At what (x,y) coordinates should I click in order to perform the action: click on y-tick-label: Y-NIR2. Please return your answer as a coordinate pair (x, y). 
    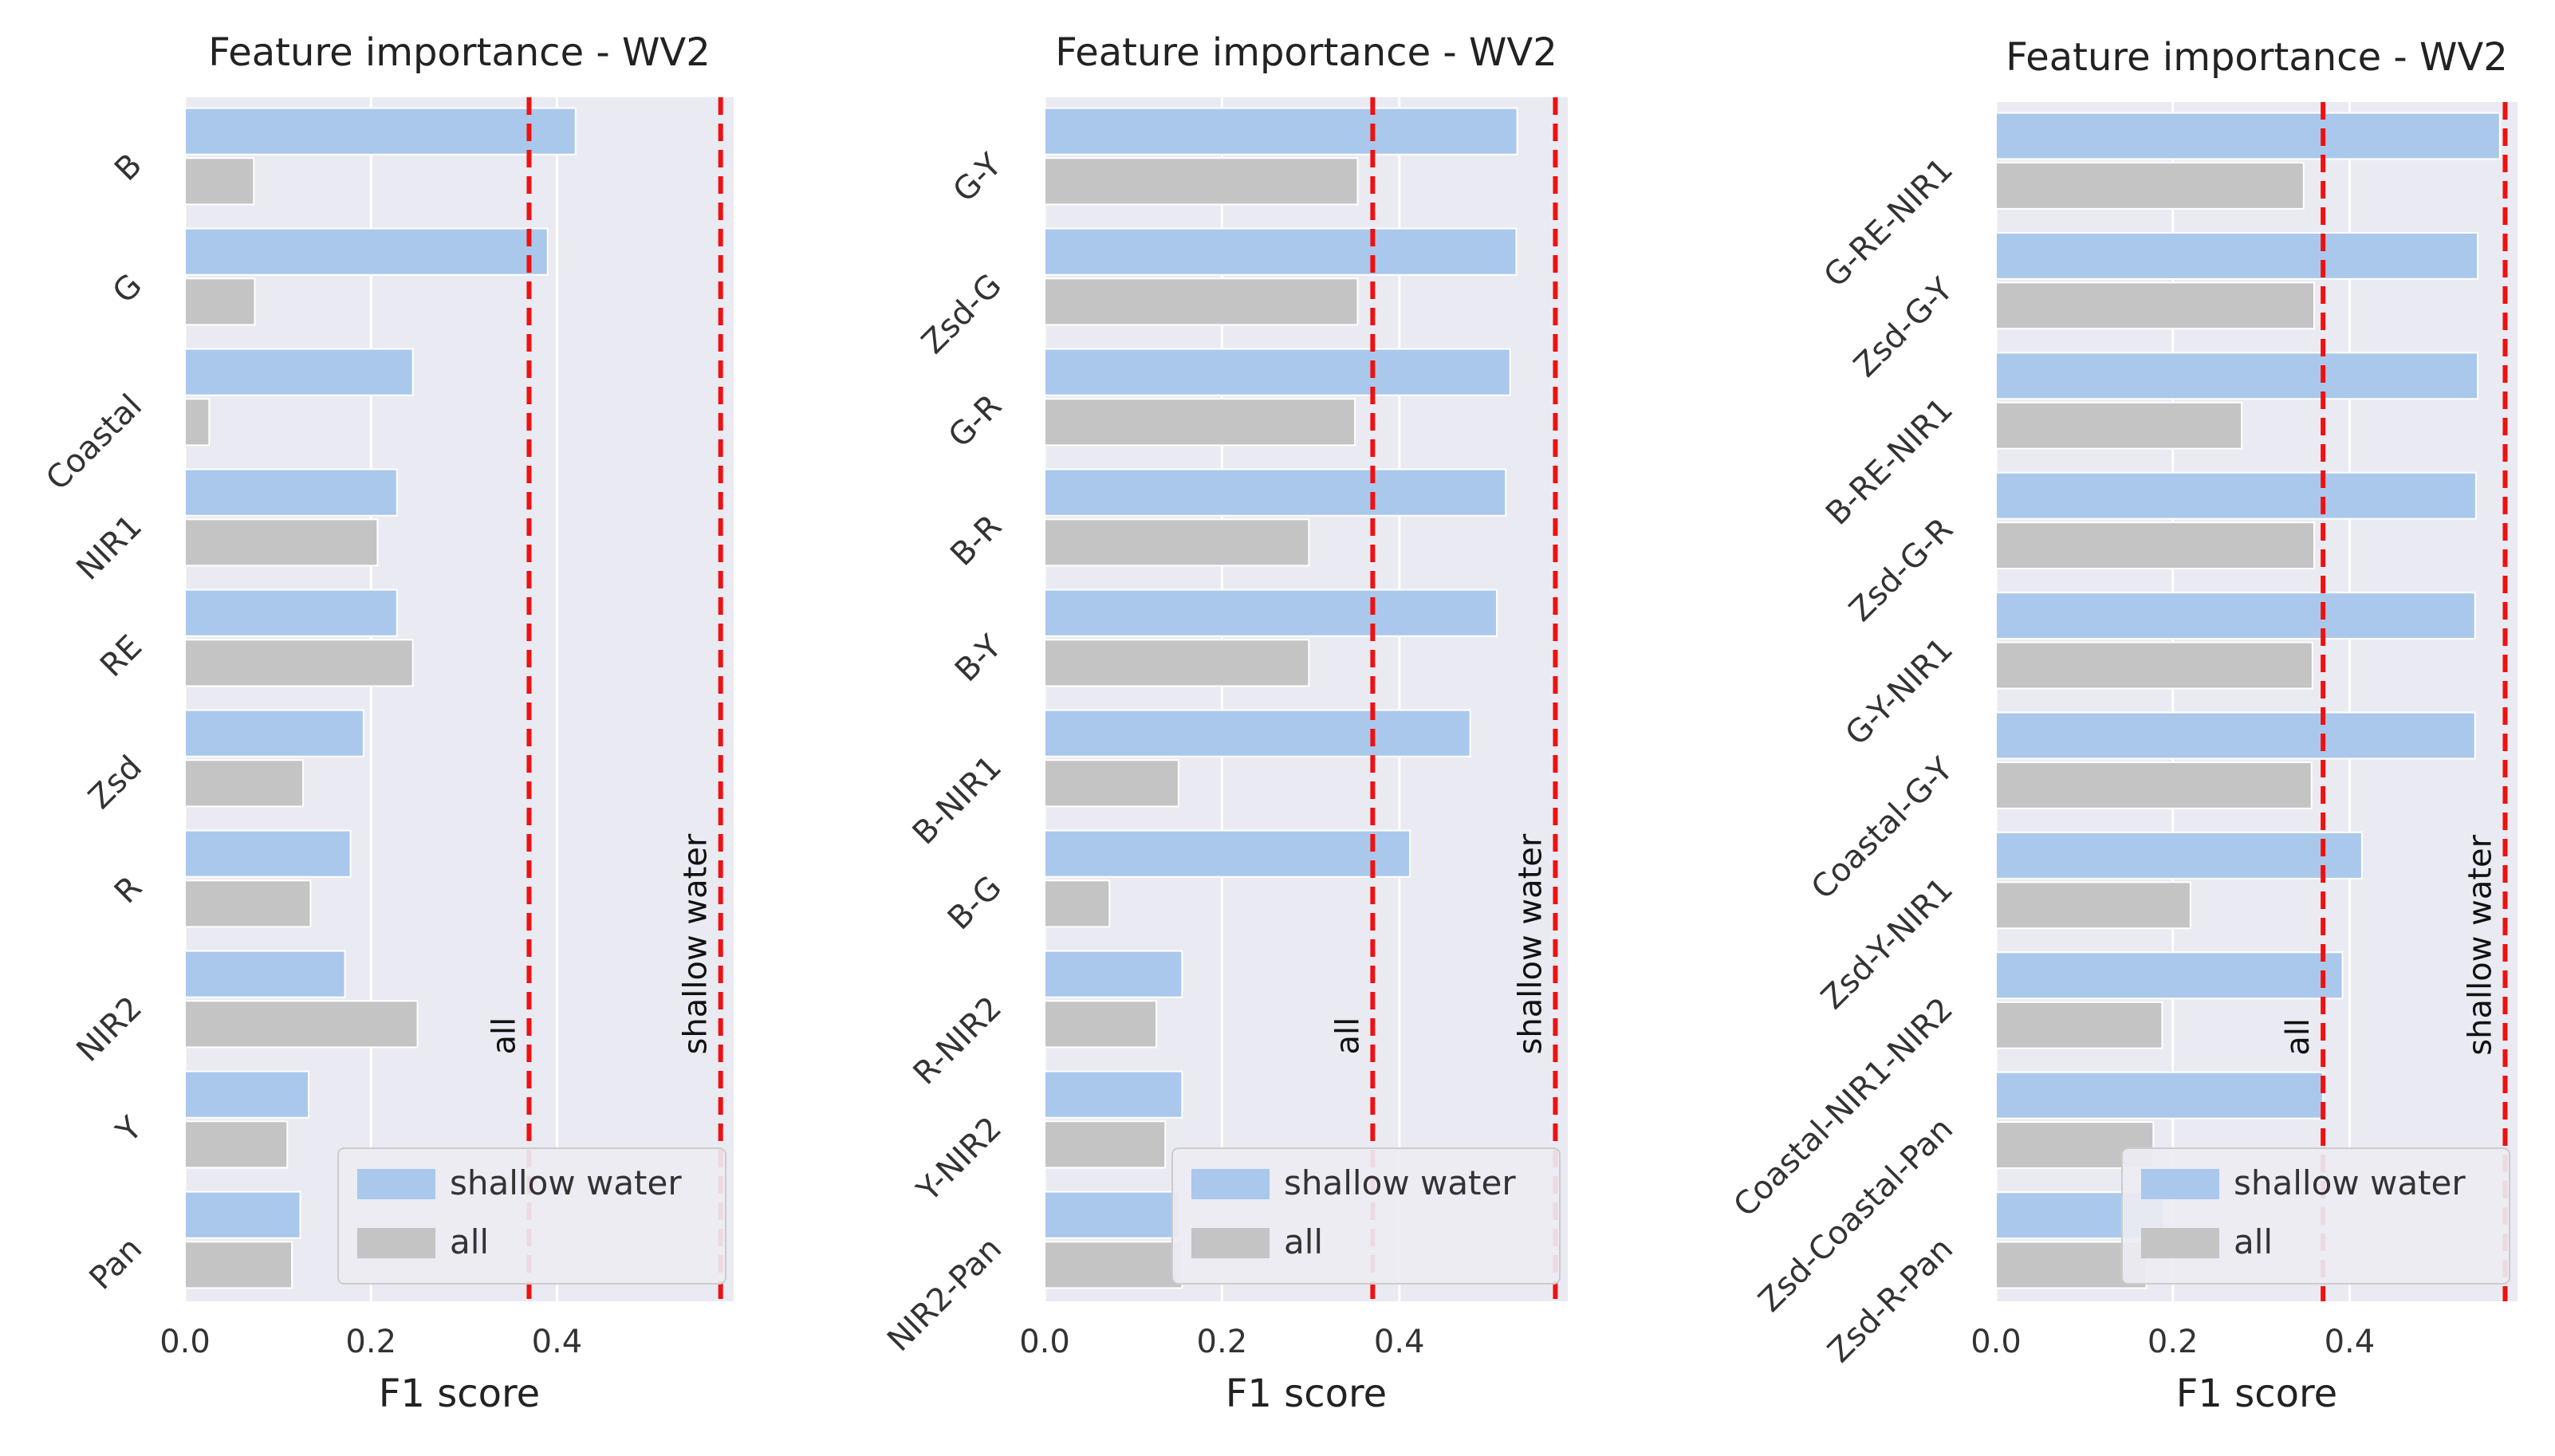
    Looking at the image, I should click on (960, 1160).